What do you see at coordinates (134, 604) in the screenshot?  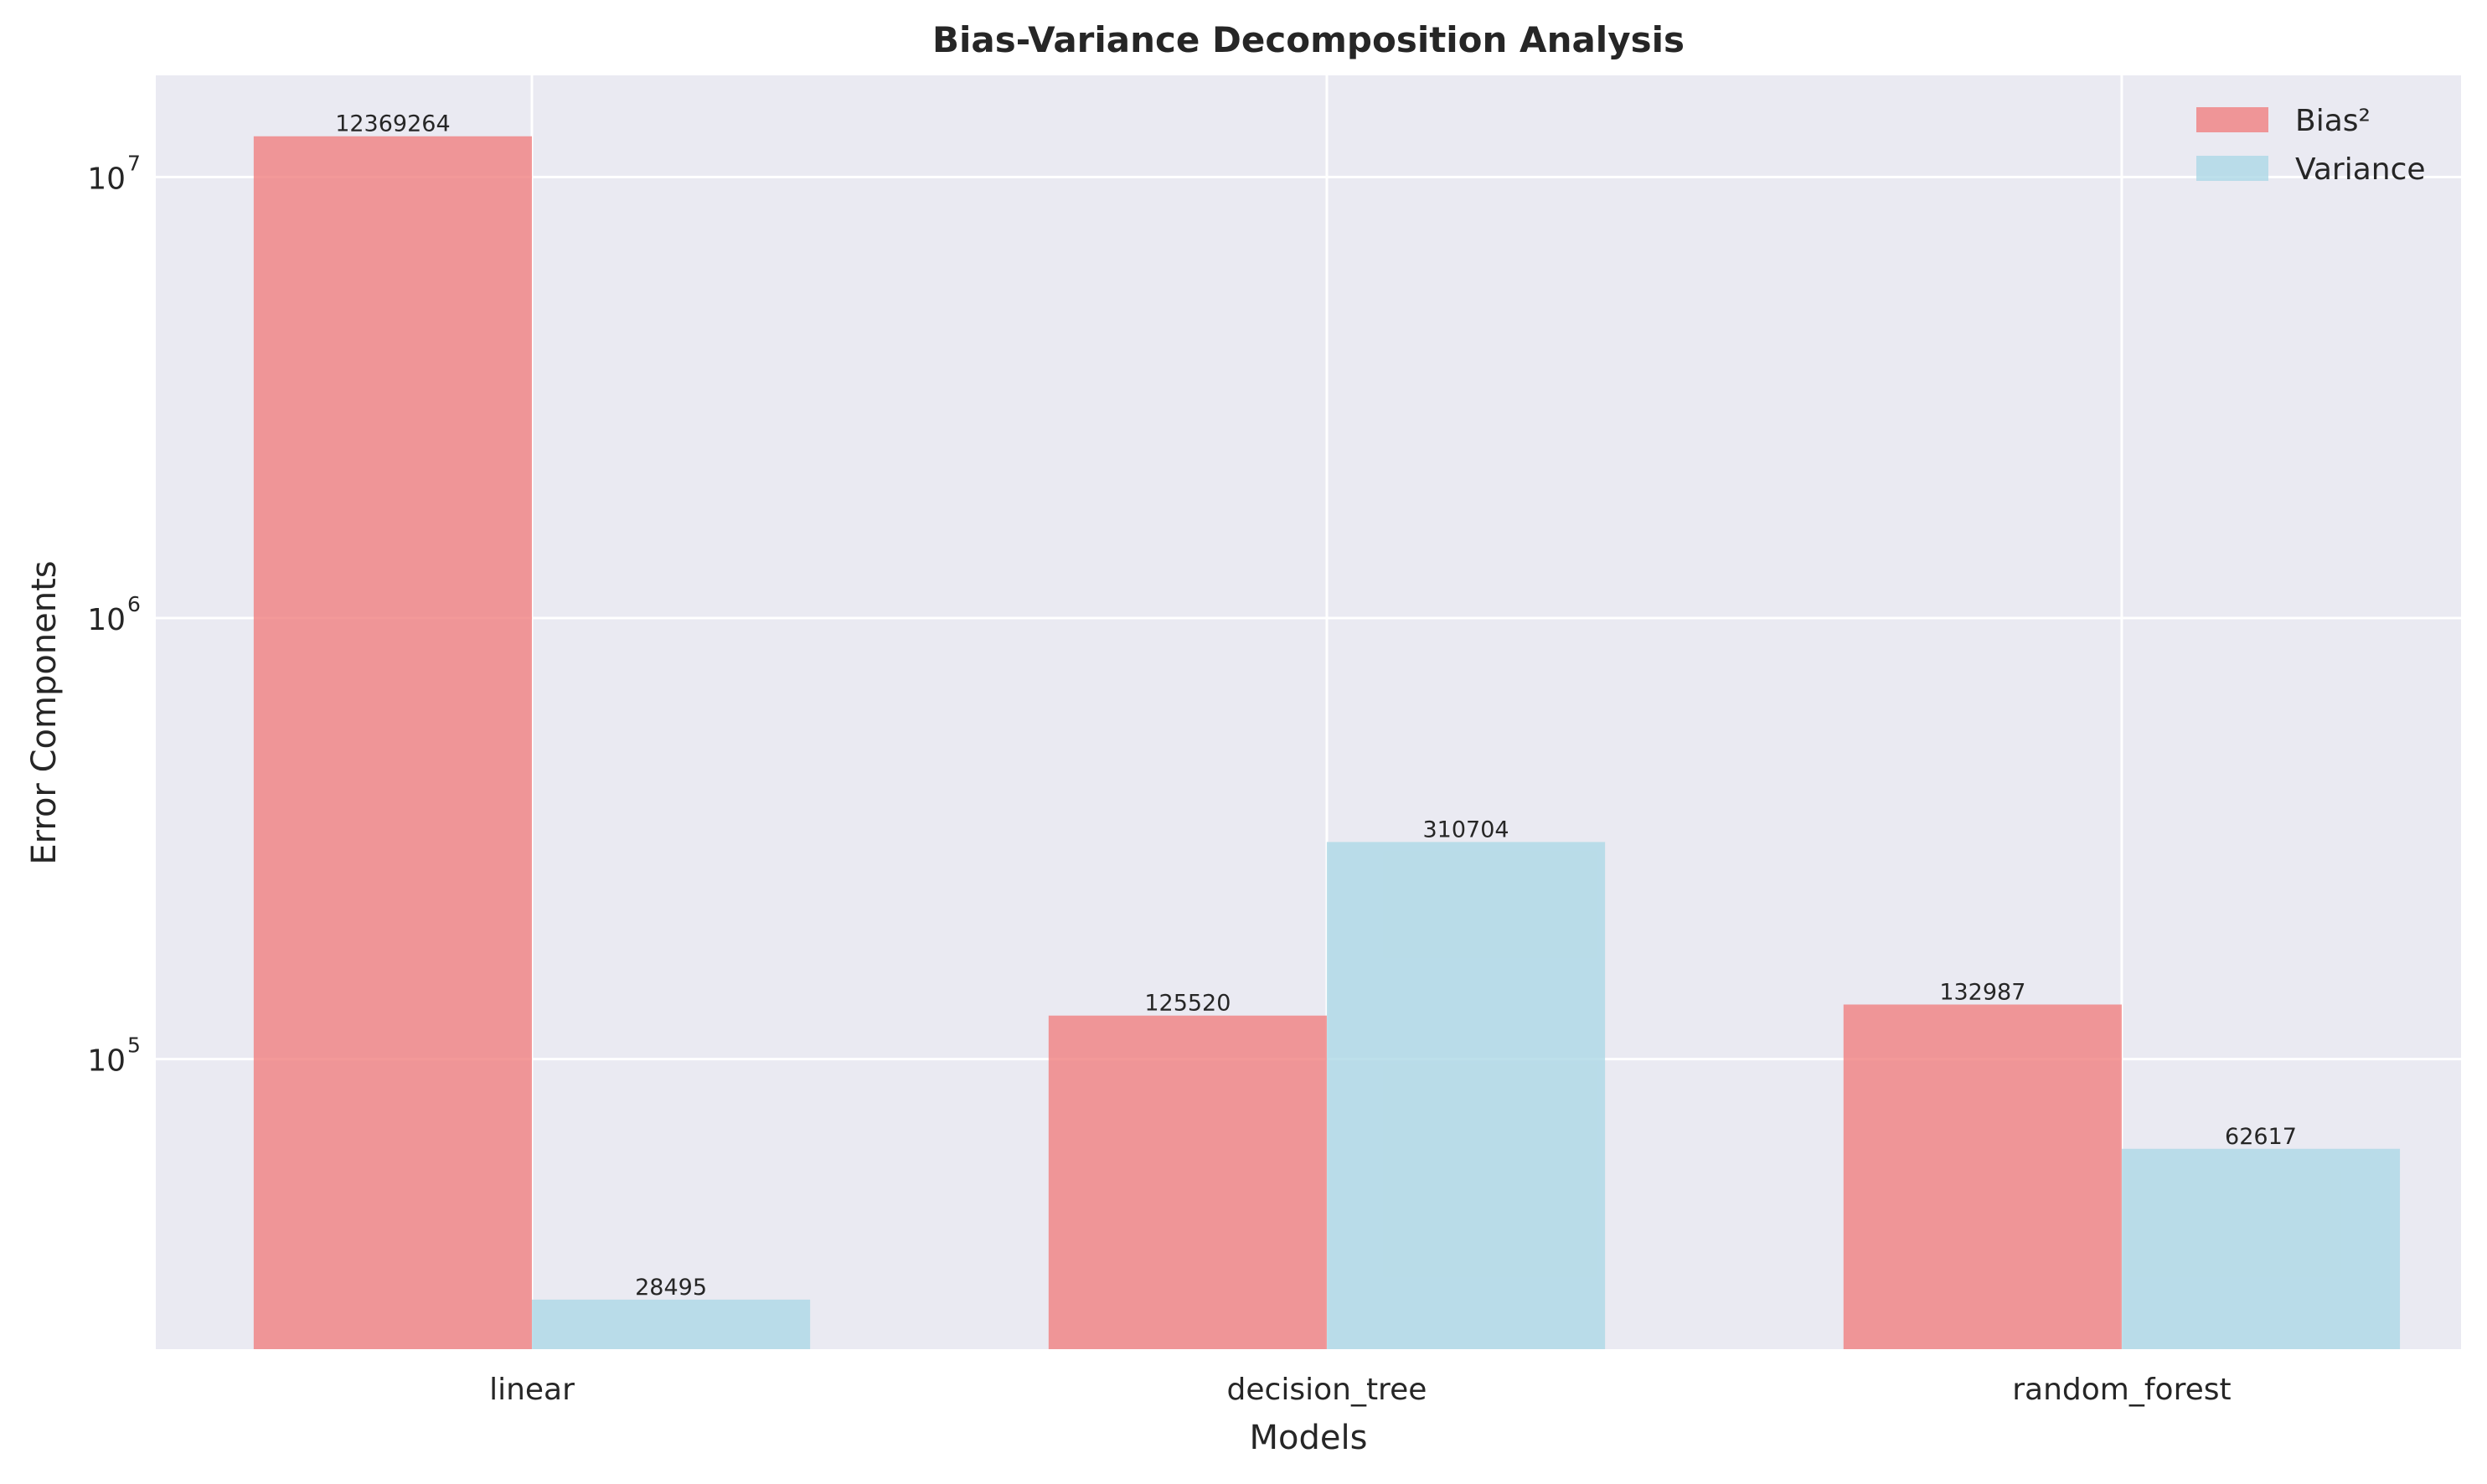 I see `y-tick-exponent: 6` at bounding box center [134, 604].